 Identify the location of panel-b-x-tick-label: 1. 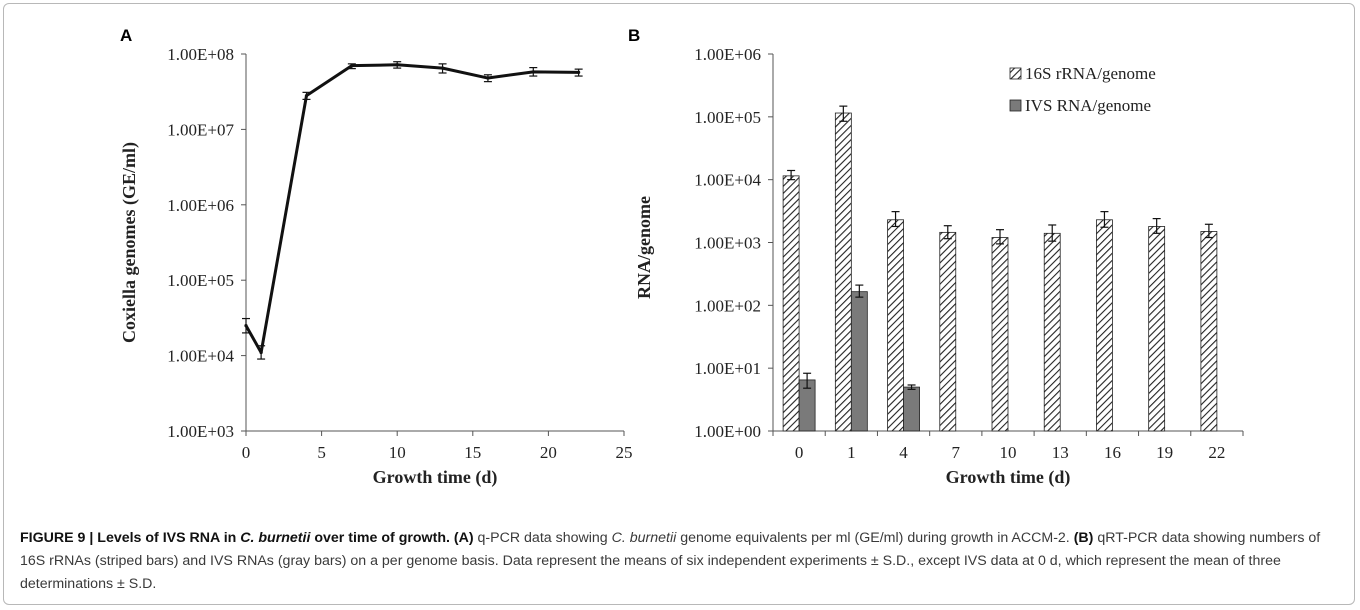
(851, 452).